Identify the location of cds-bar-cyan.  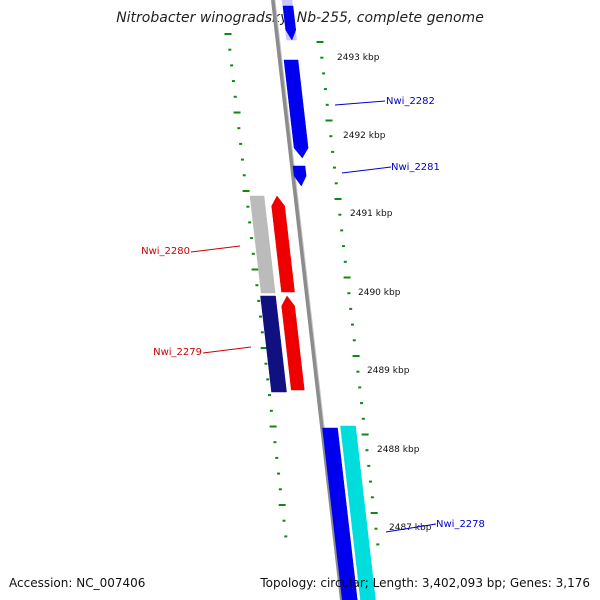
(358, 512).